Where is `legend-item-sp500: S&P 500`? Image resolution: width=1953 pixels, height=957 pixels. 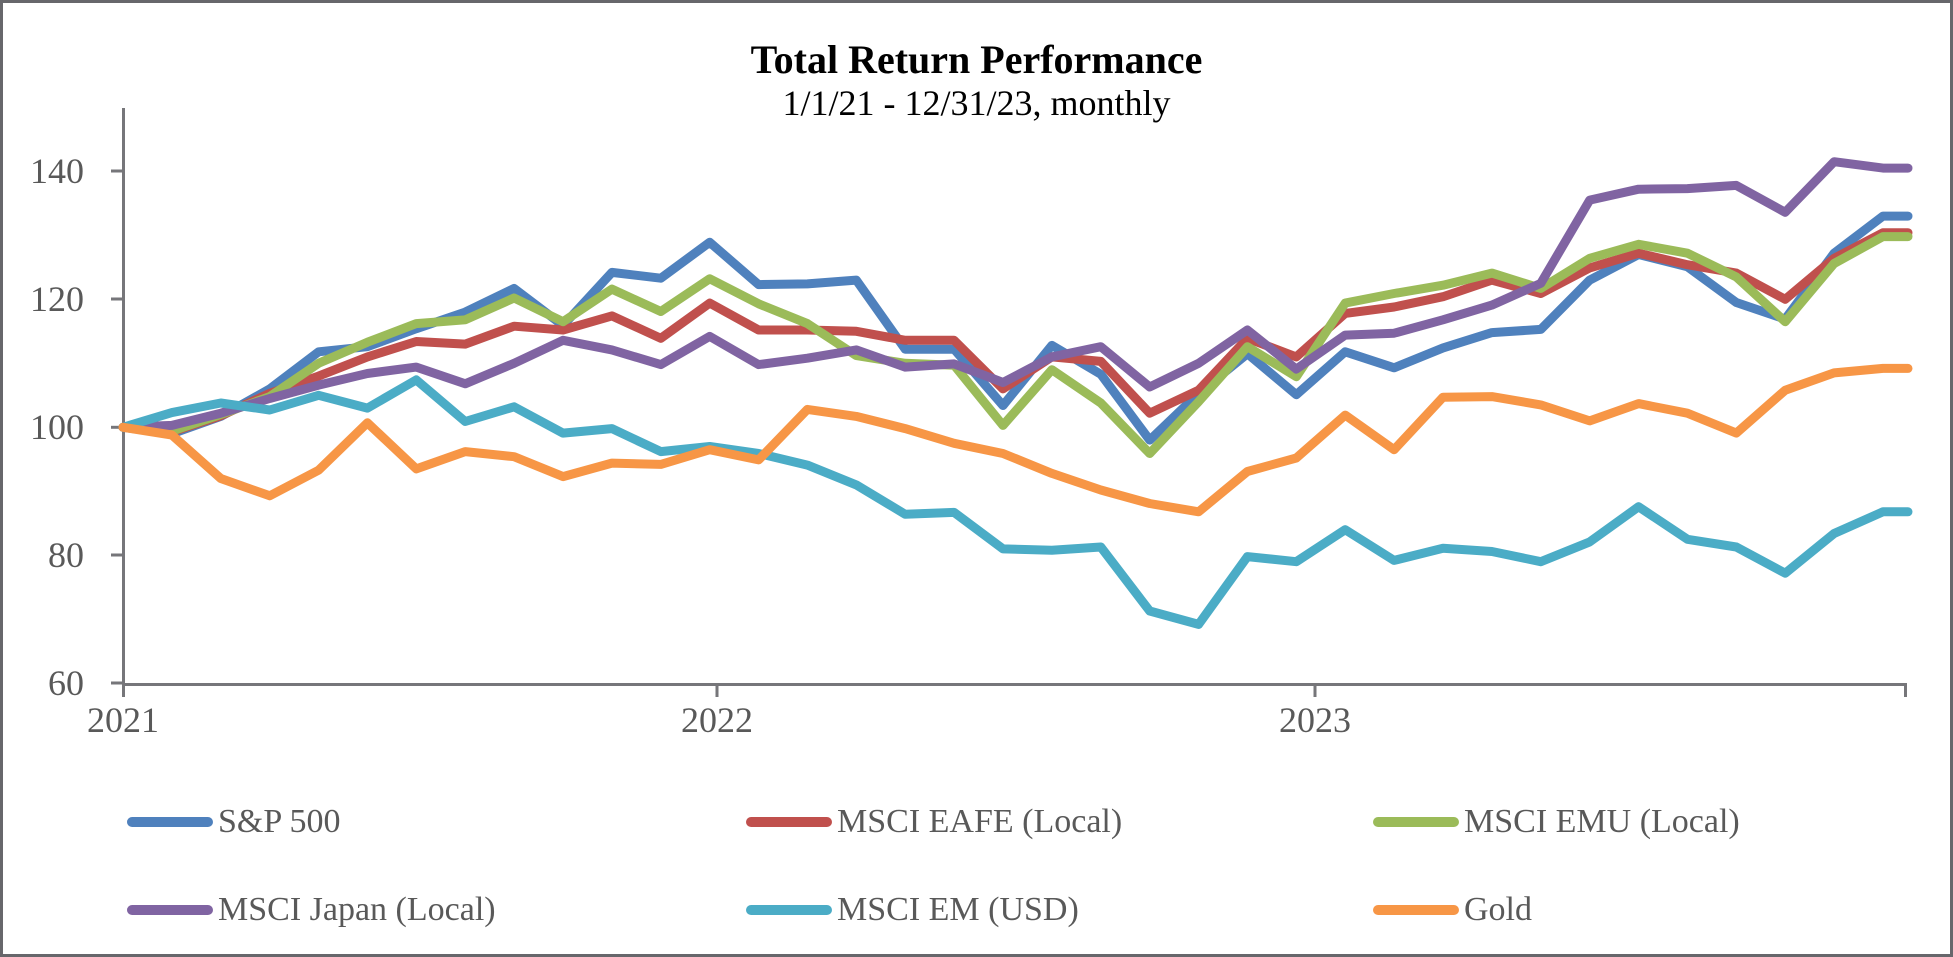 legend-item-sp500: S&P 500 is located at coordinates (234, 822).